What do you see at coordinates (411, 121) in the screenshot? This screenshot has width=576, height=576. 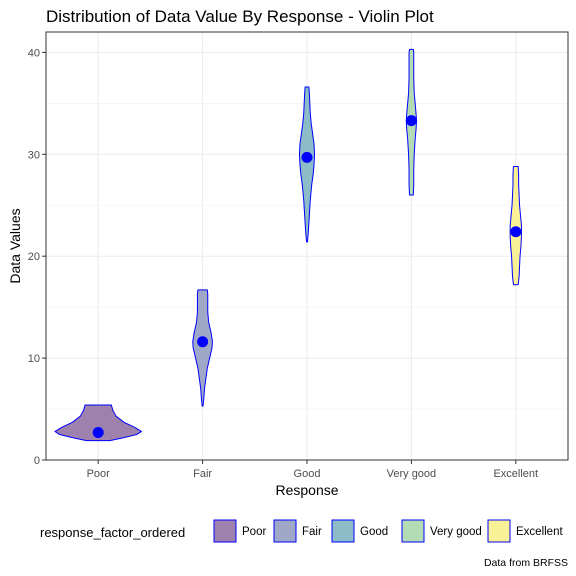 I see `mean-point-very-good` at bounding box center [411, 121].